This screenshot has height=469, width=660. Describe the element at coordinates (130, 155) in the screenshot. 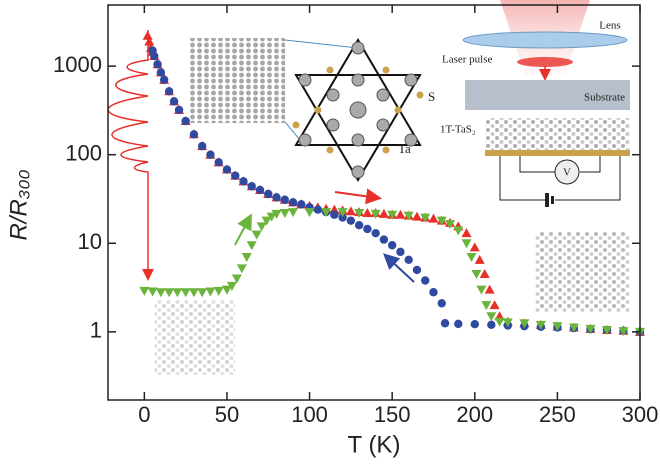

I see `pulse-waveform` at that location.